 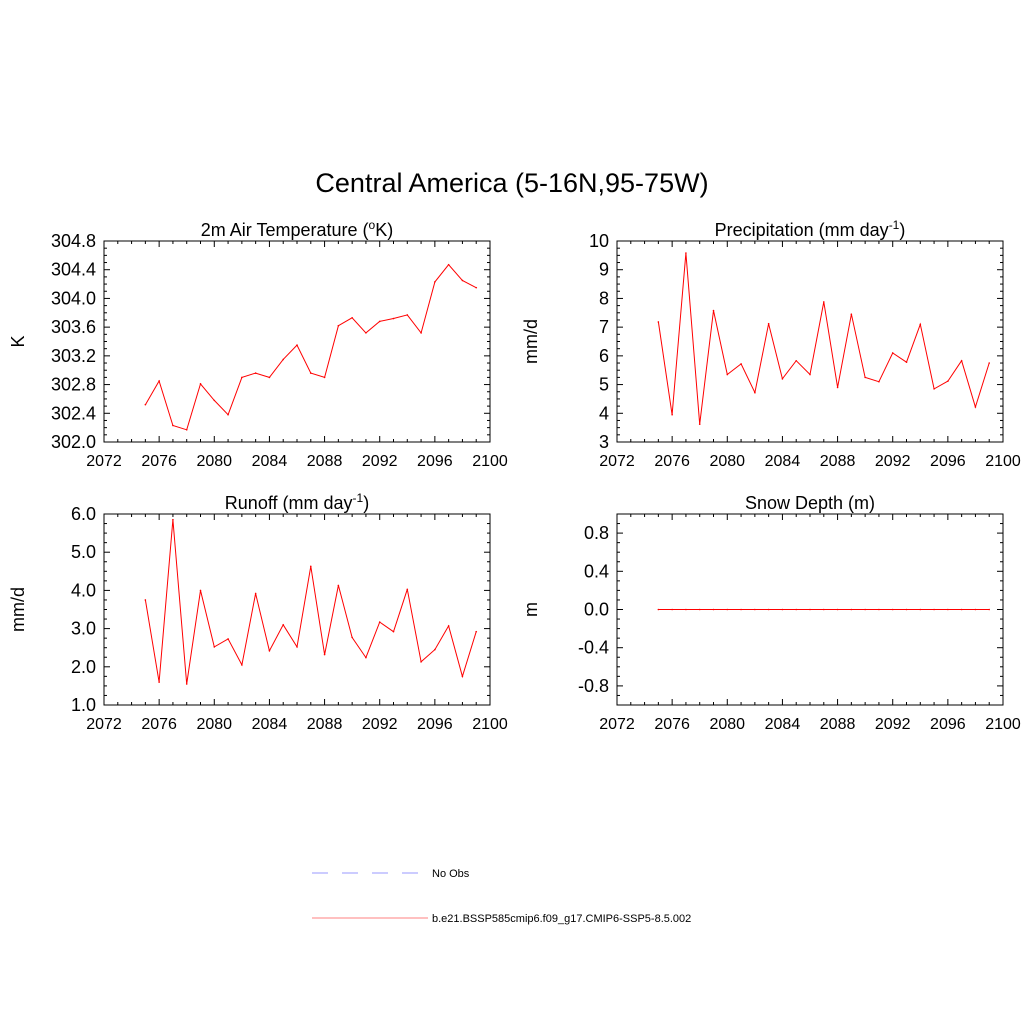 What do you see at coordinates (83, 667) in the screenshot?
I see `y-tick-label: 2.0` at bounding box center [83, 667].